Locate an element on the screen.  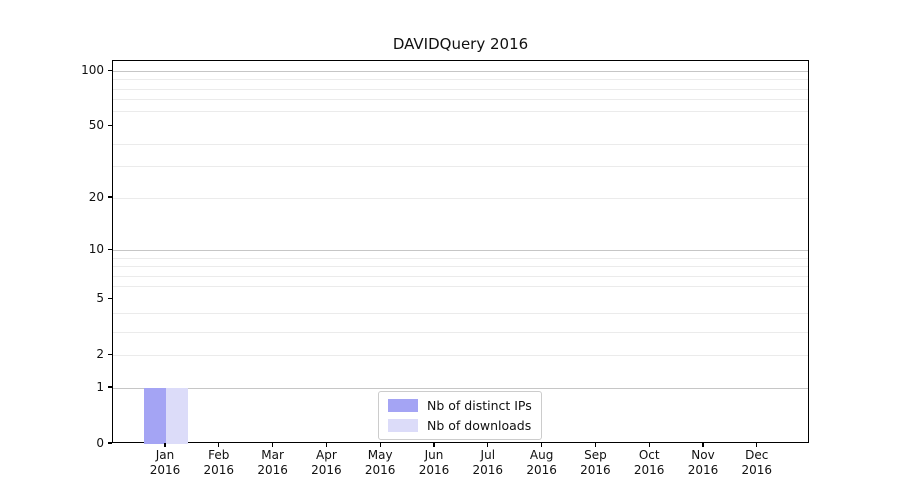
x-tick-label: Jan 2016 is located at coordinates (165, 463).